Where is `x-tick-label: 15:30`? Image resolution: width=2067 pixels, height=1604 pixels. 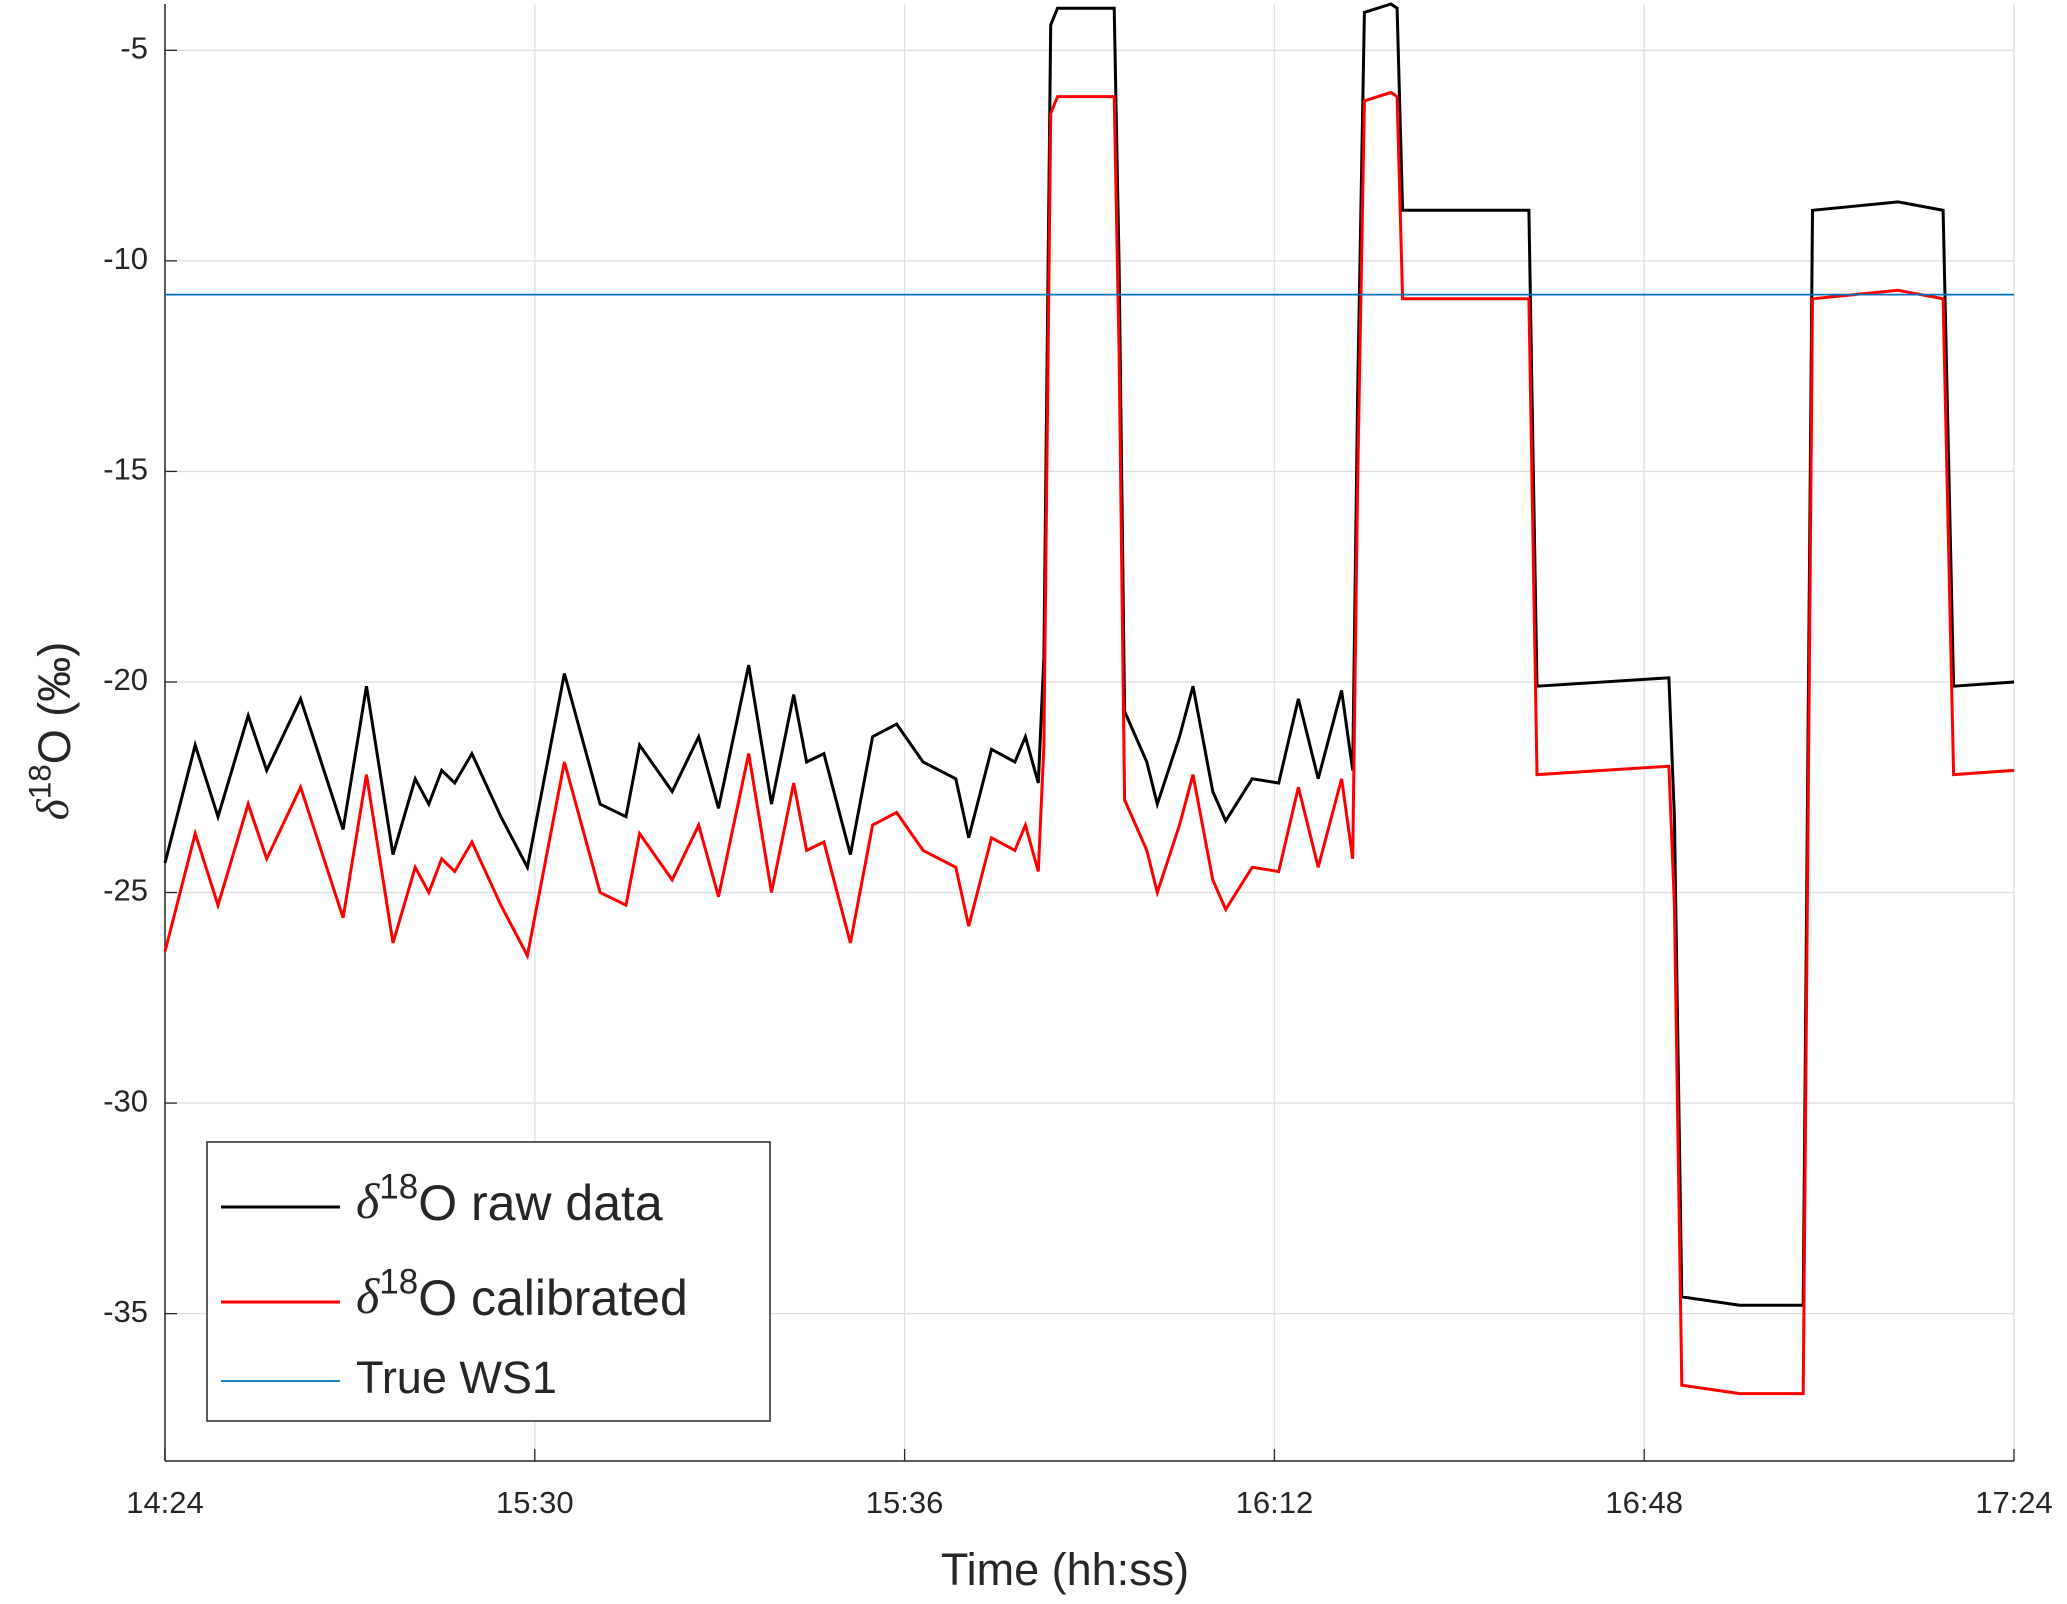
x-tick-label: 15:30 is located at coordinates (535, 1502).